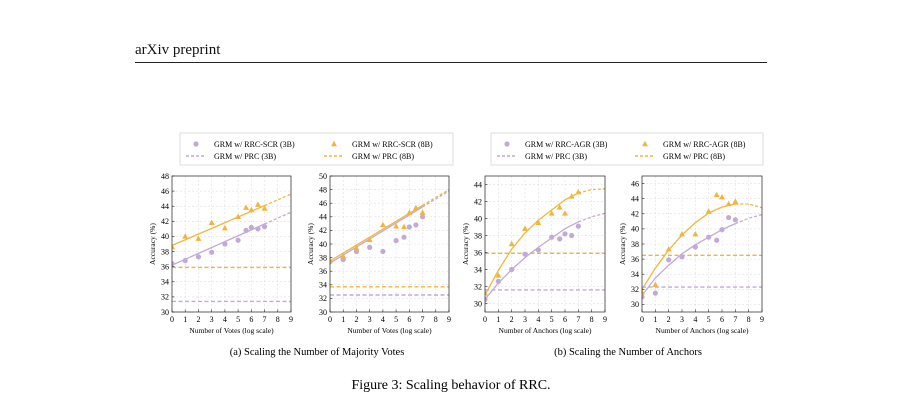  What do you see at coordinates (254, 144) in the screenshot?
I see `legend-entry-label: GRM w/ RRC-SCR (3B)` at bounding box center [254, 144].